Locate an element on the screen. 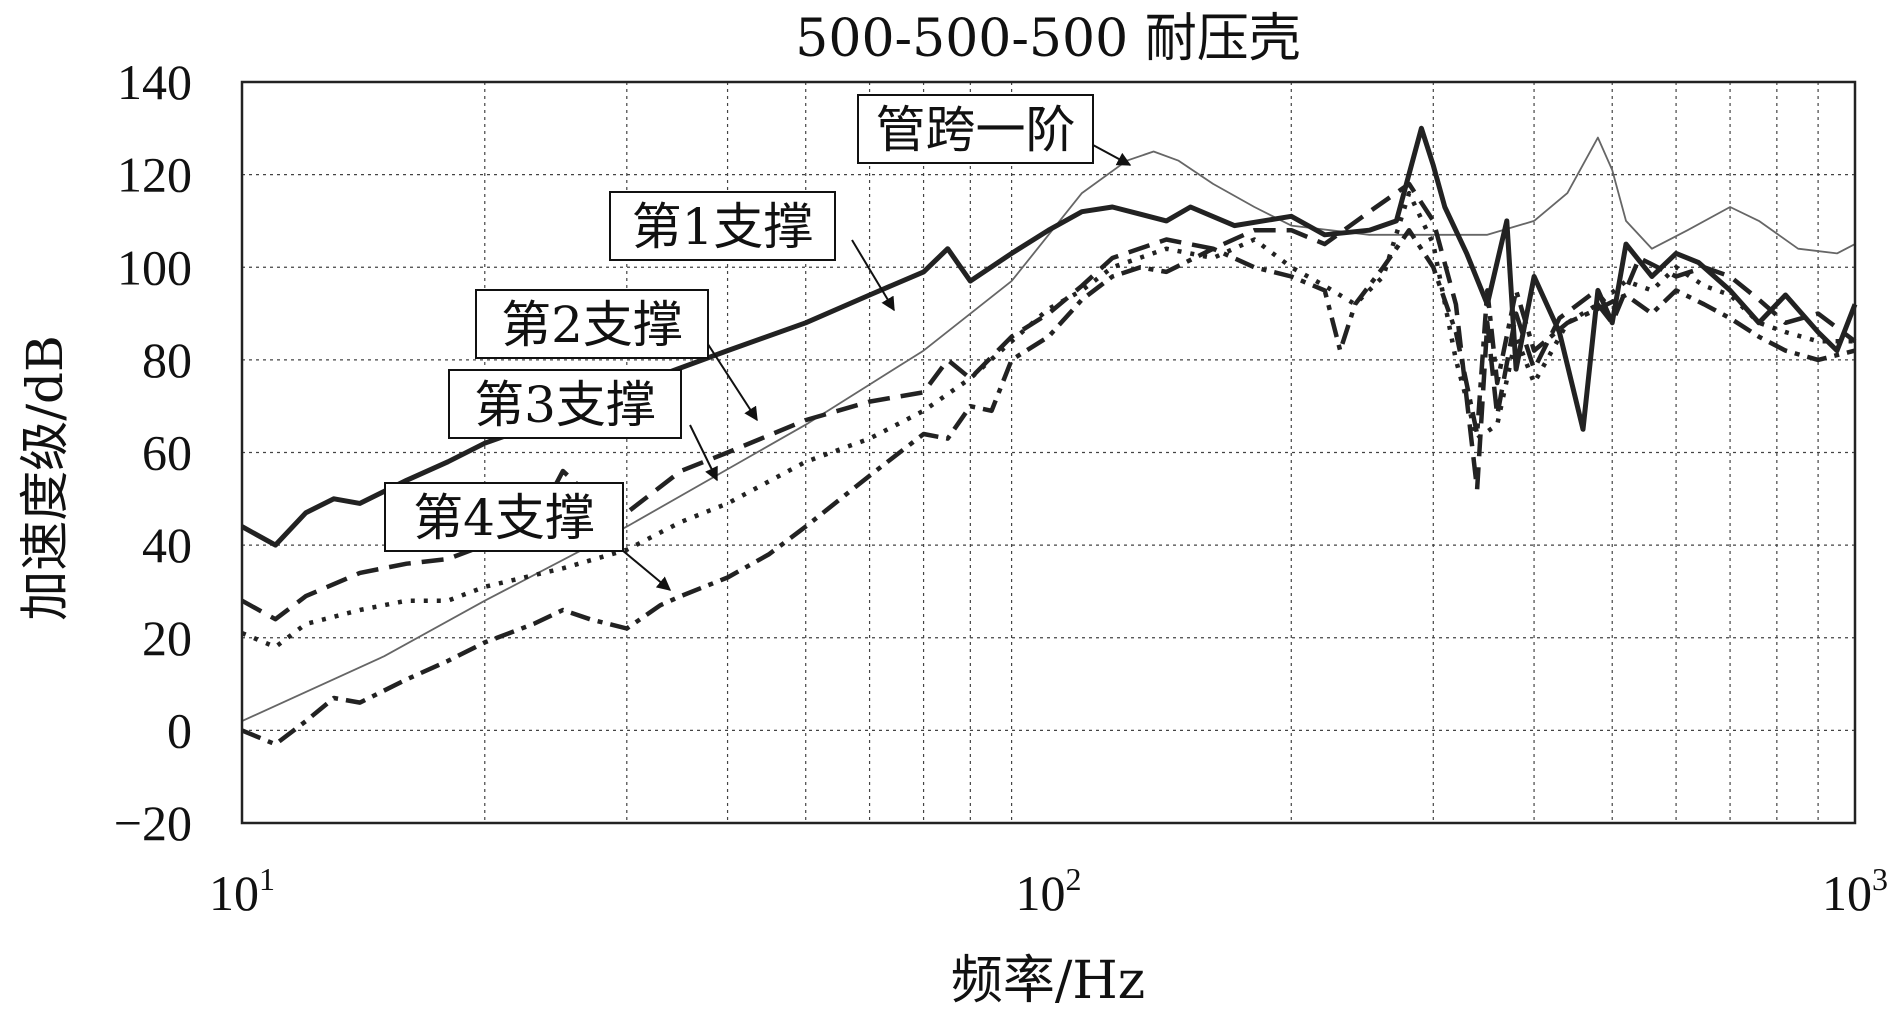 The image size is (1890, 1016). annotation-3: 第2支撑 is located at coordinates (616, 355).